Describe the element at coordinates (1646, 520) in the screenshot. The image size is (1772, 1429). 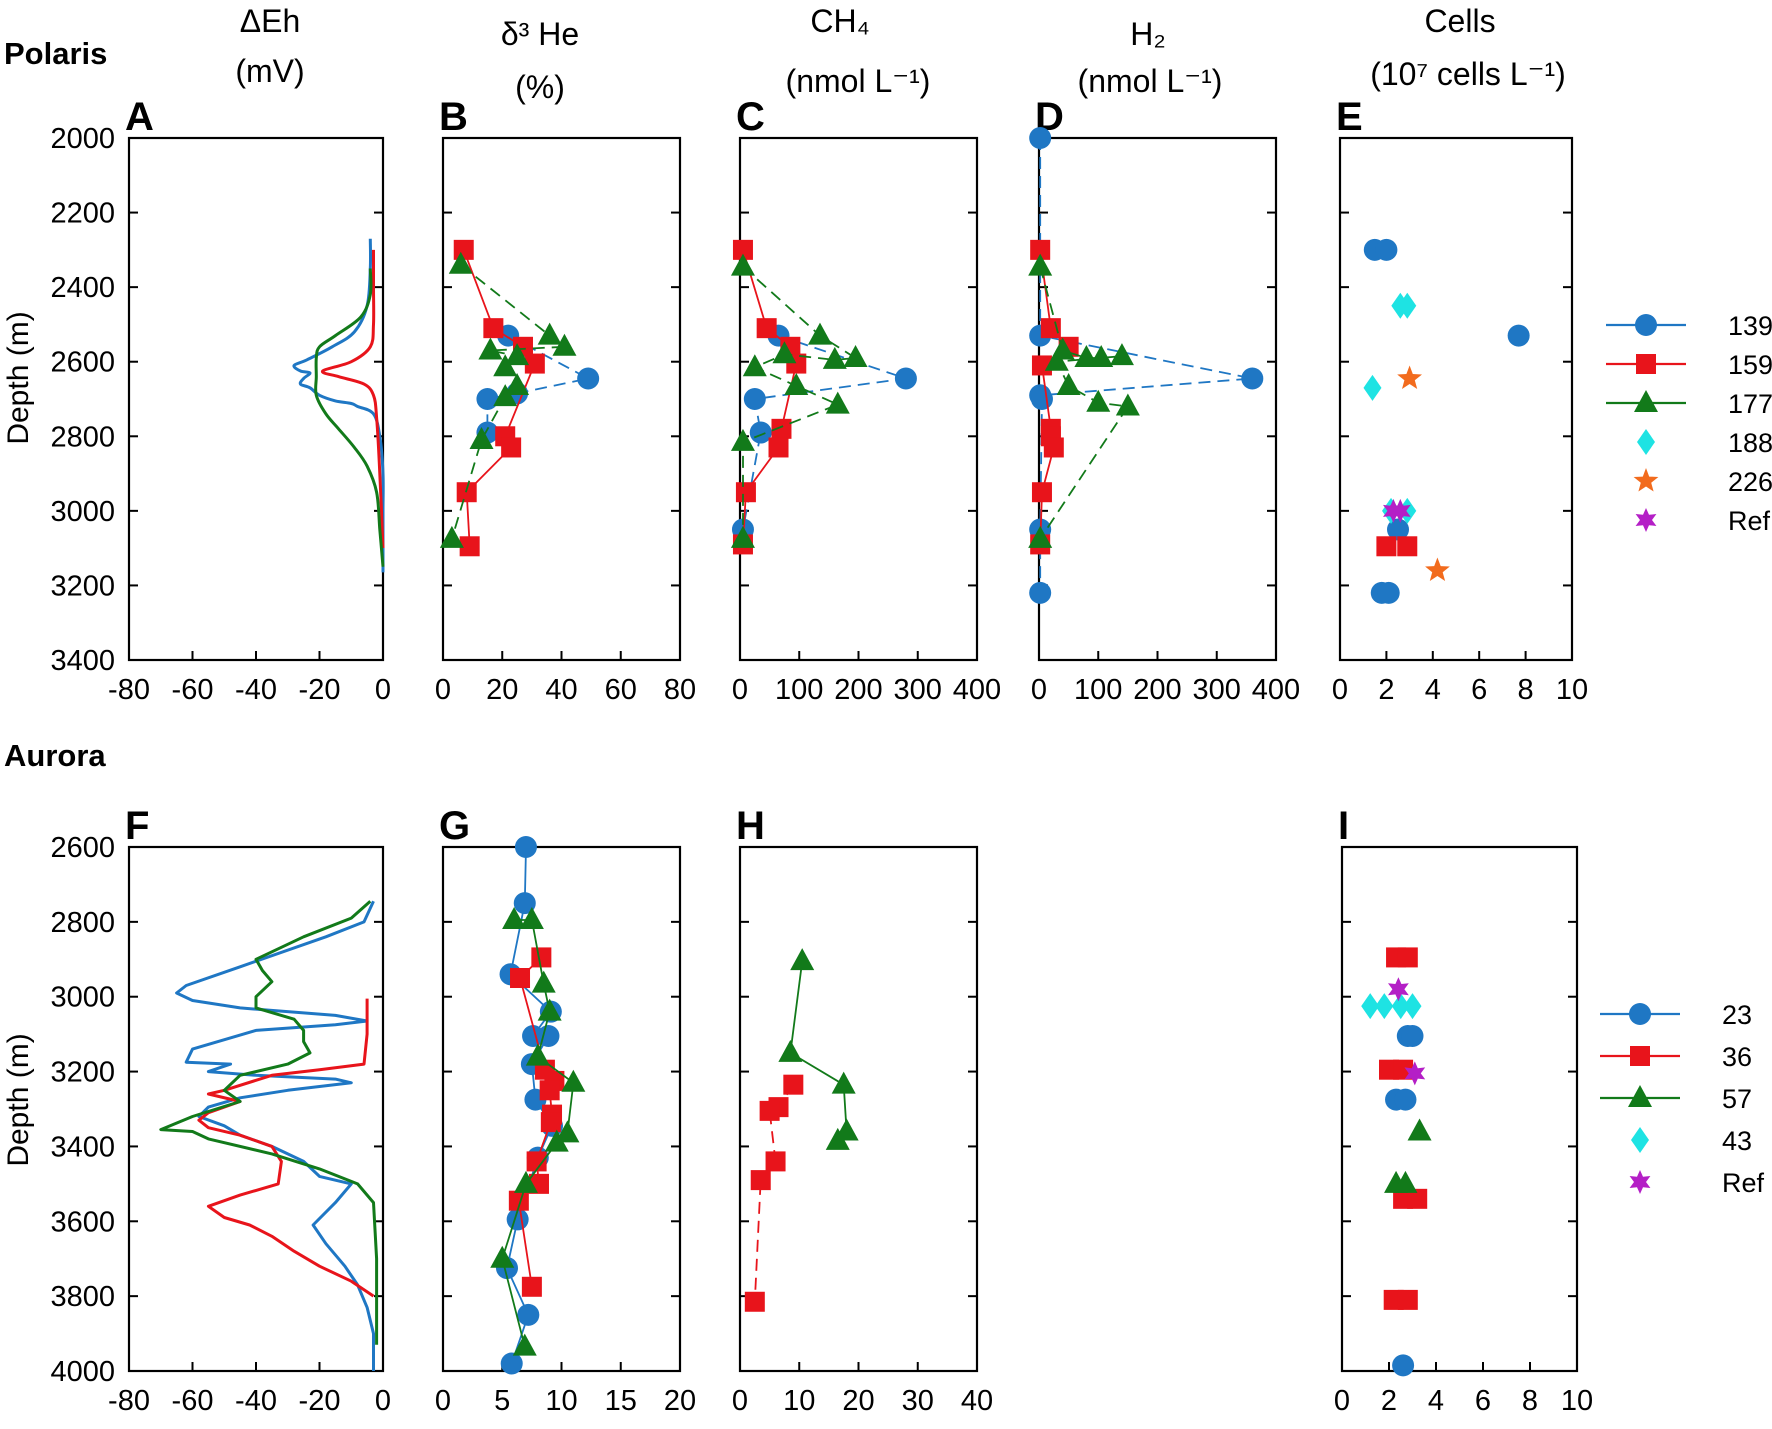
I see `legend-marker-Ref` at that location.